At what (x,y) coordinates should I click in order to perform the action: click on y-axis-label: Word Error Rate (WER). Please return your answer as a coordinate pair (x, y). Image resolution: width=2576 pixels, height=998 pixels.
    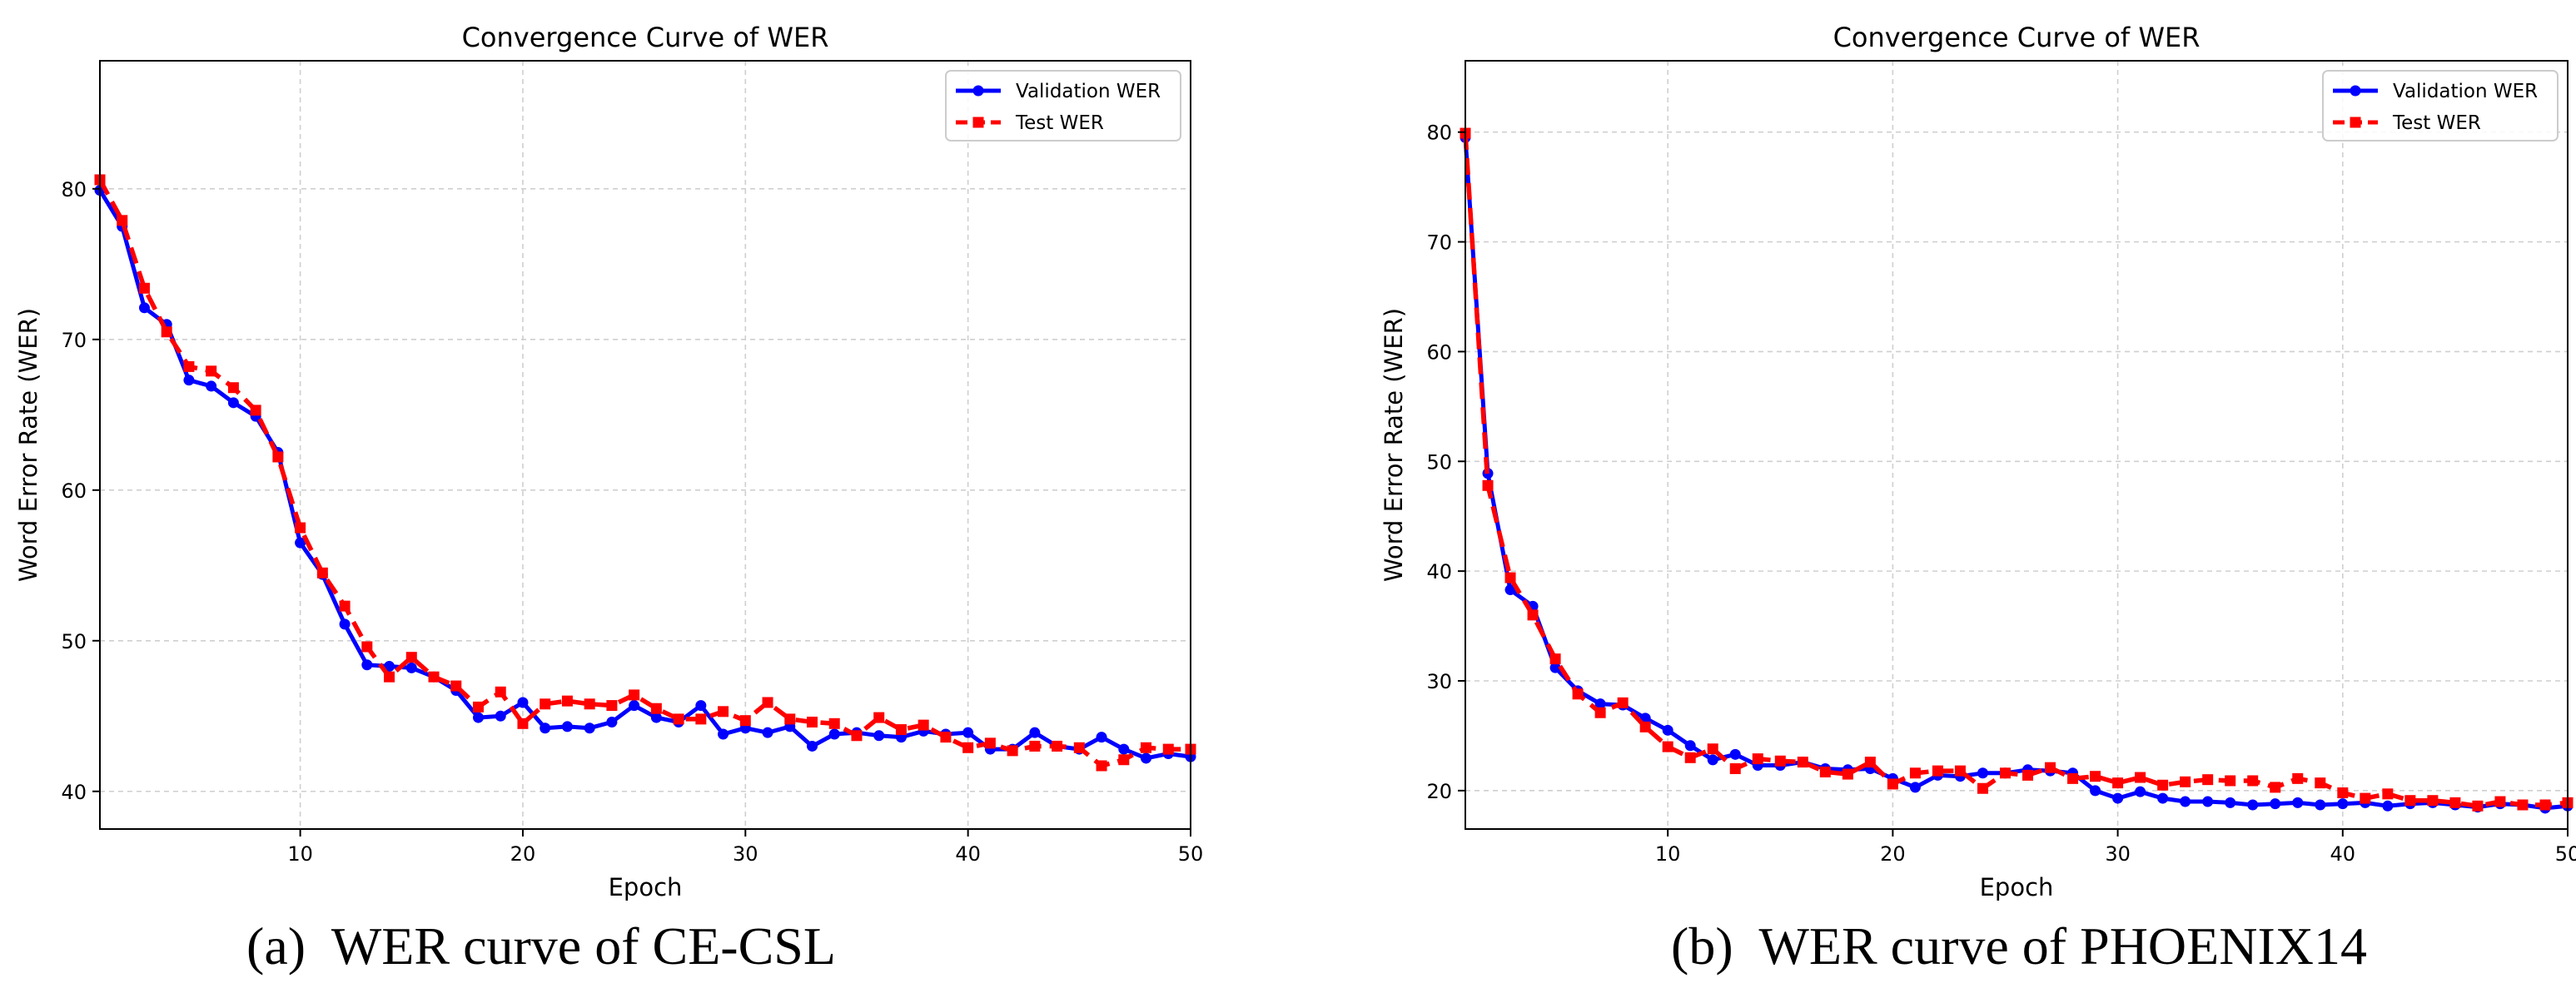
    Looking at the image, I should click on (28, 445).